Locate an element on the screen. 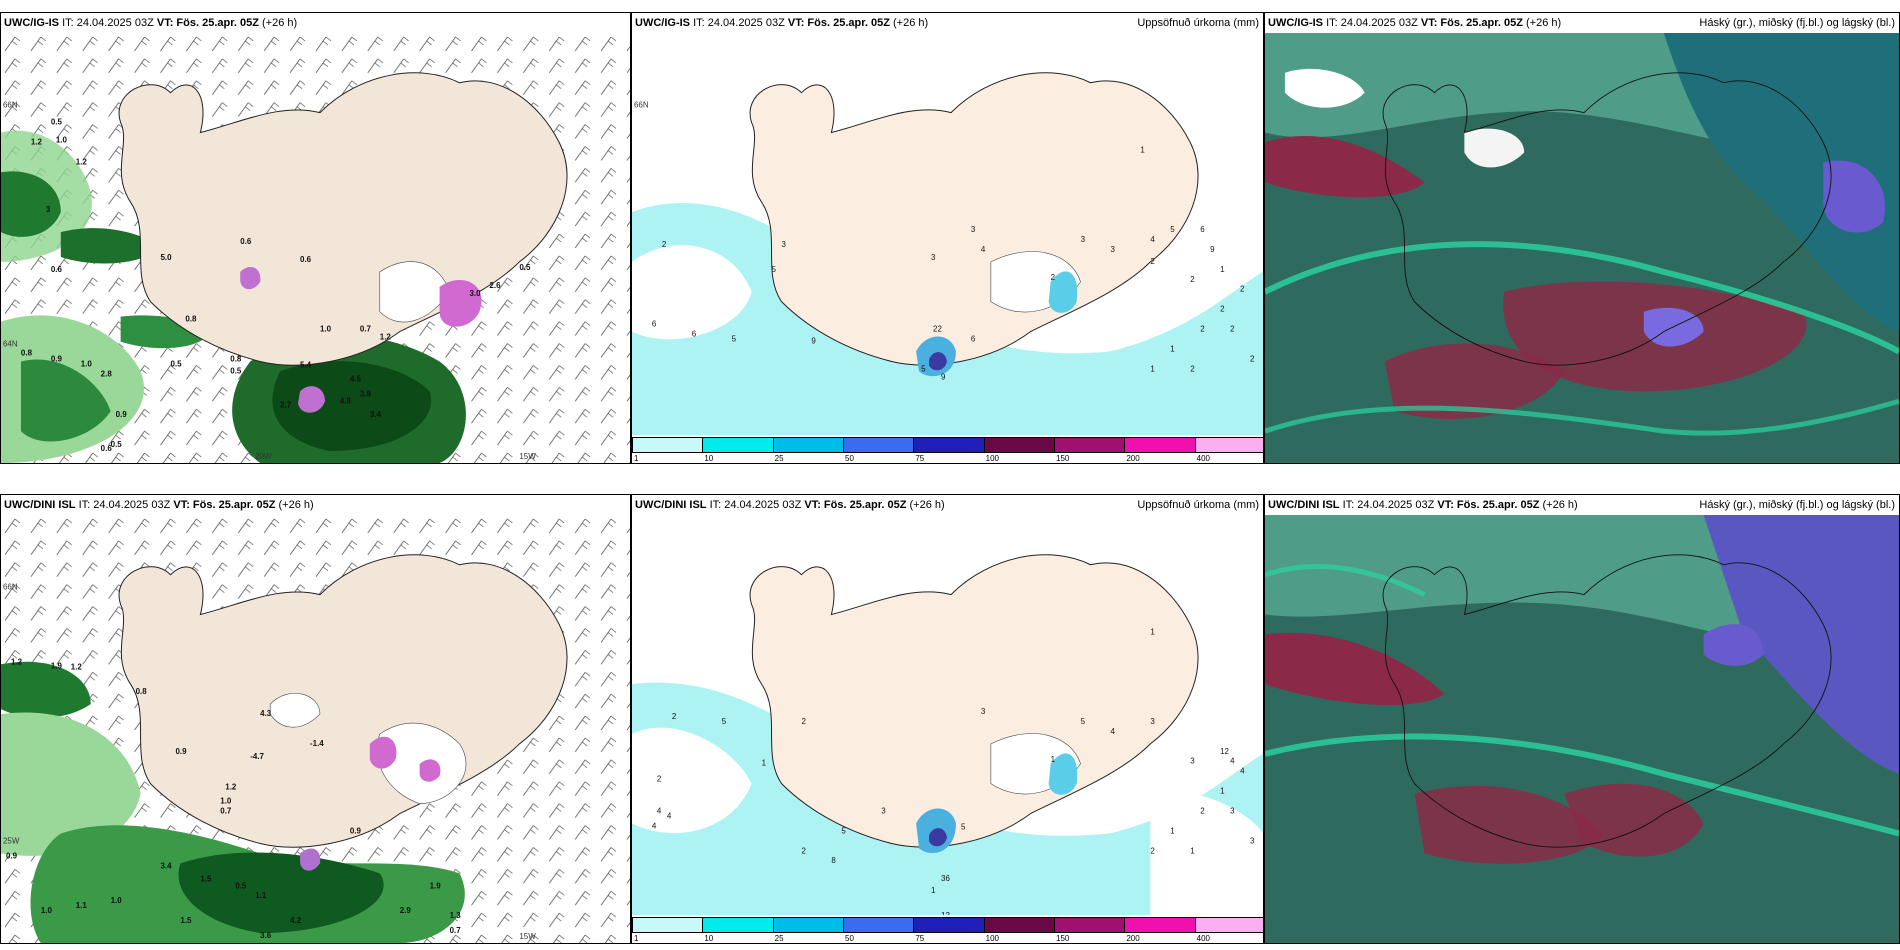  map-value-label: 0.9 is located at coordinates (57, 358).